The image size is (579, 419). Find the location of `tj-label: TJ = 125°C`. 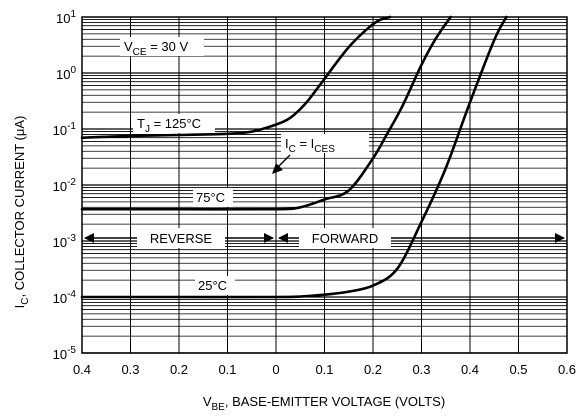

tj-label: TJ = 125°C is located at coordinates (169, 125).